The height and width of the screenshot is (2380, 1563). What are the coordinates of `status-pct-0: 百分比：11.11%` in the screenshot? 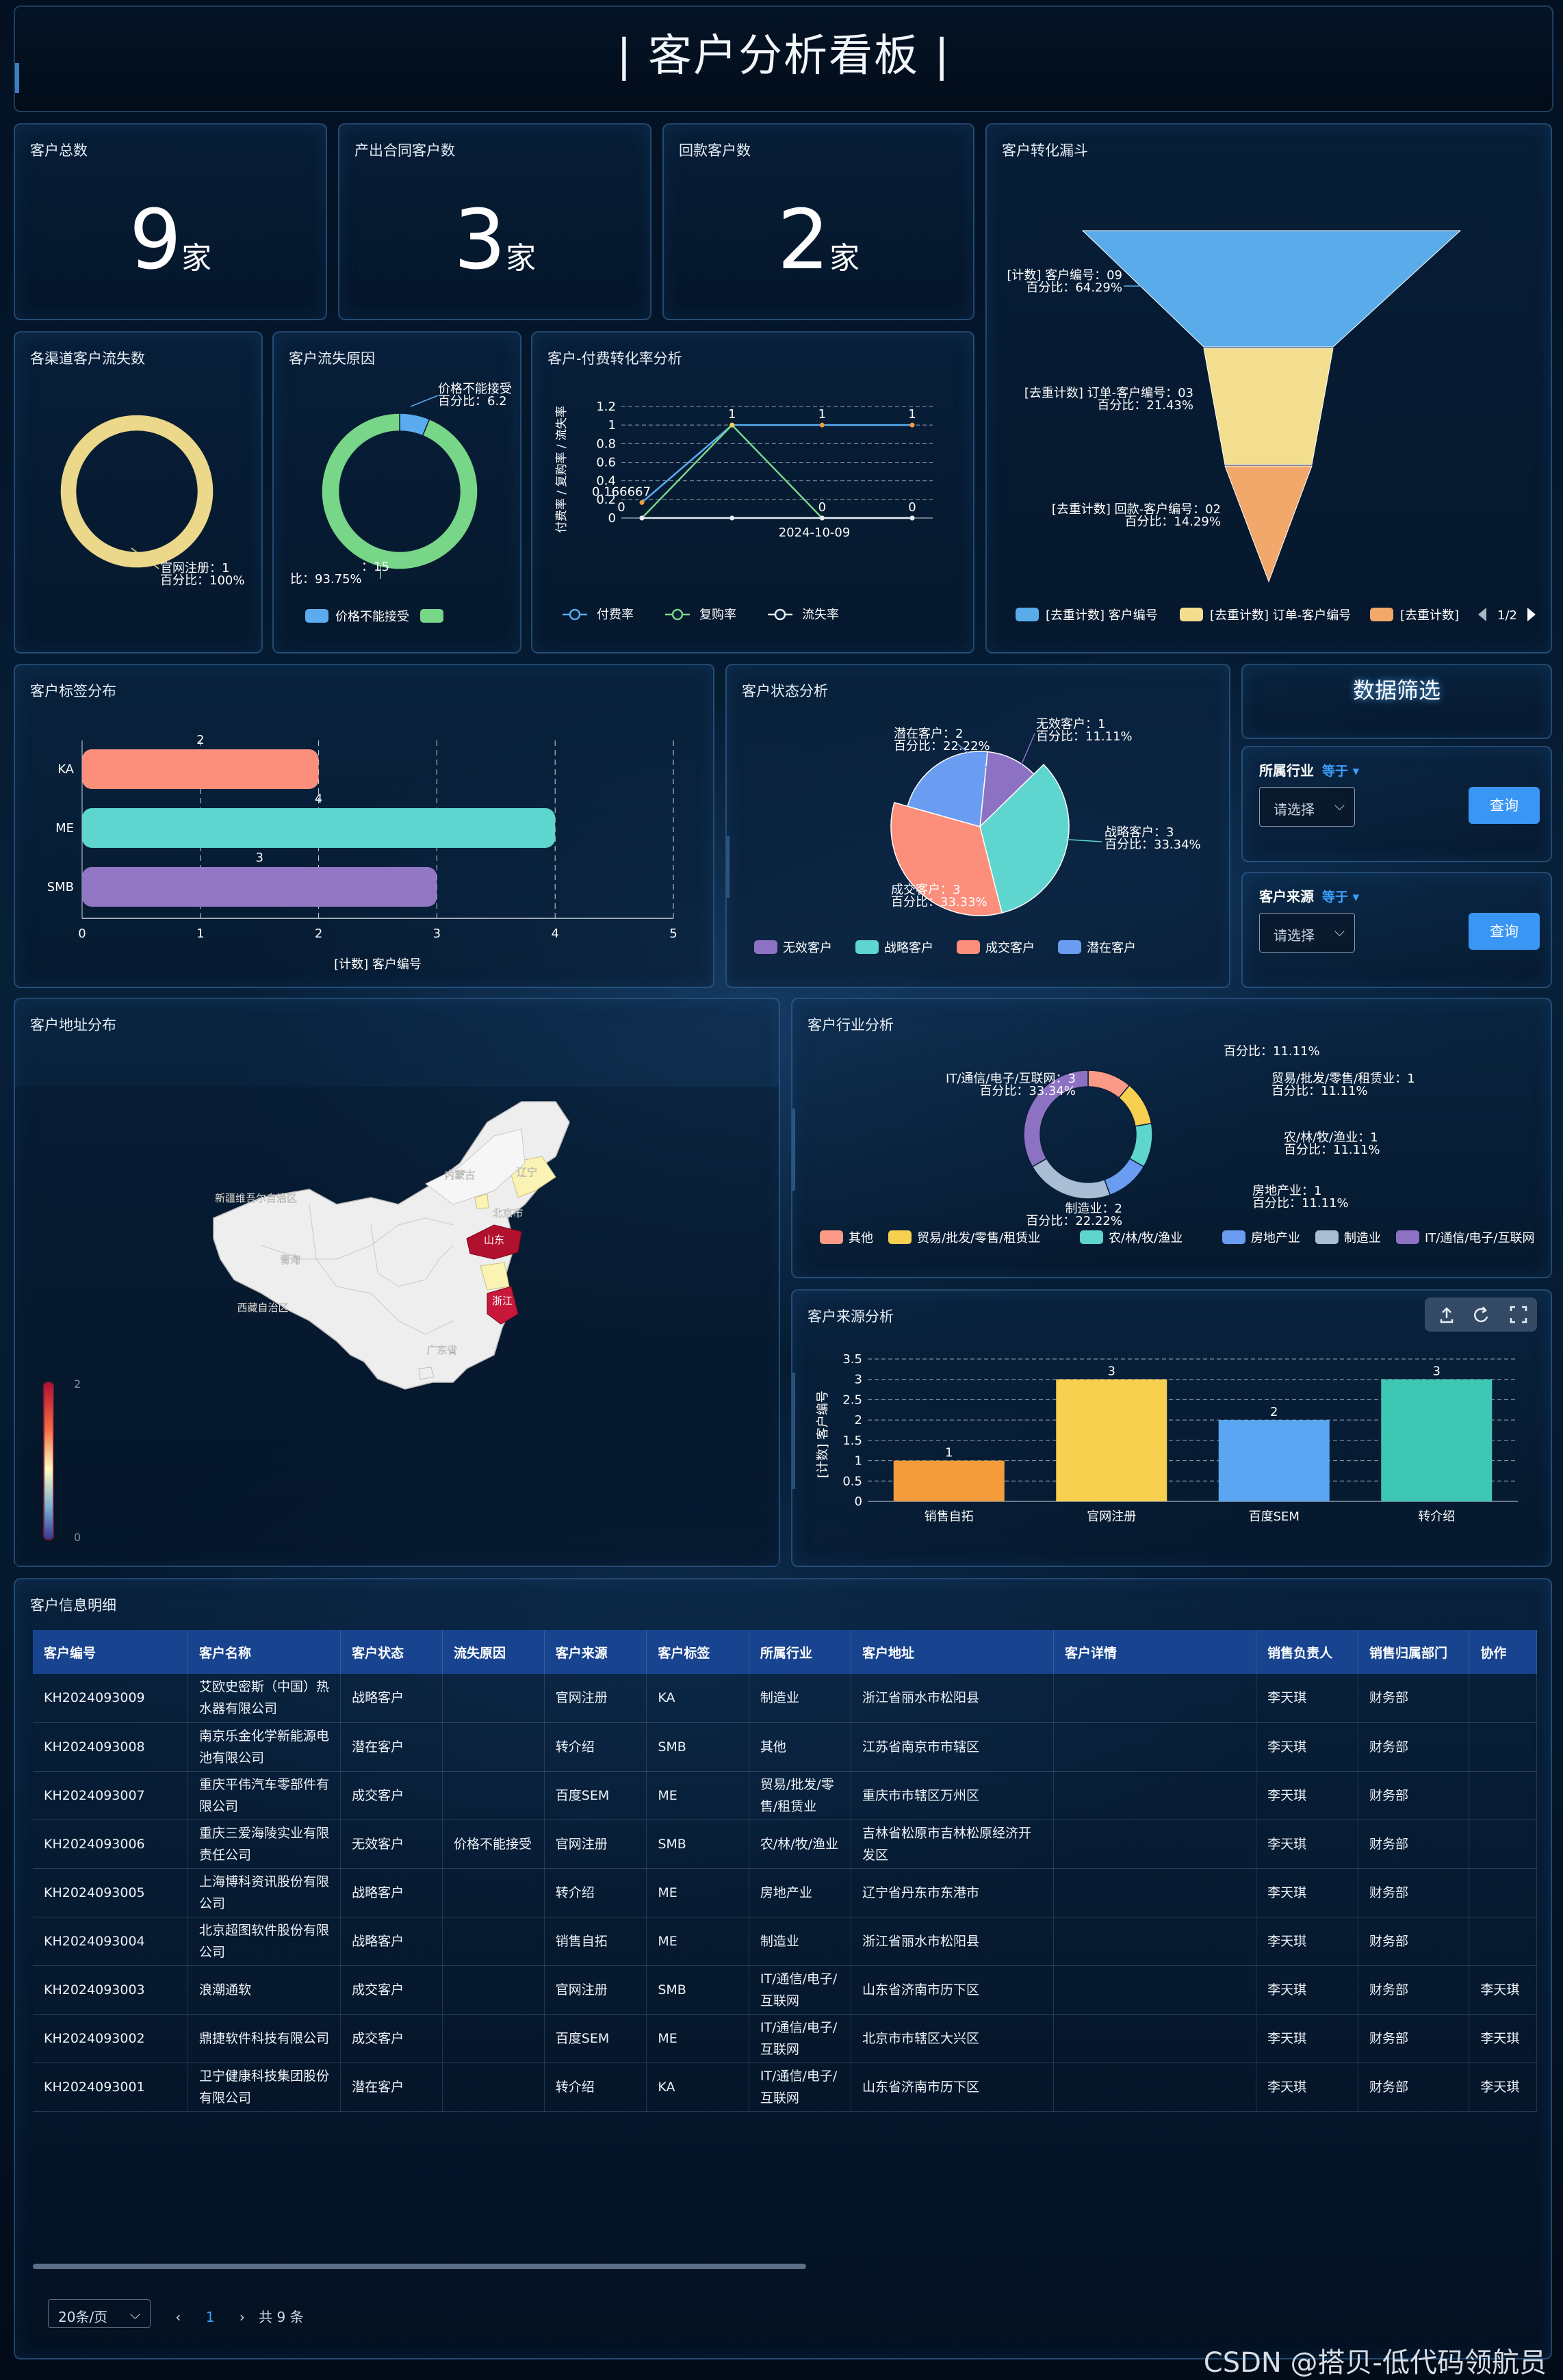 It's located at (1084, 736).